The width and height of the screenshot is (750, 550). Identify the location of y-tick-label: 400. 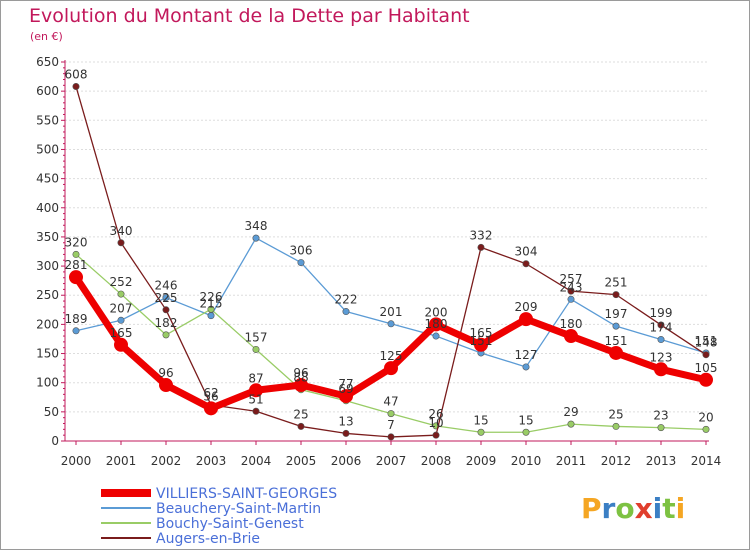
(47, 208).